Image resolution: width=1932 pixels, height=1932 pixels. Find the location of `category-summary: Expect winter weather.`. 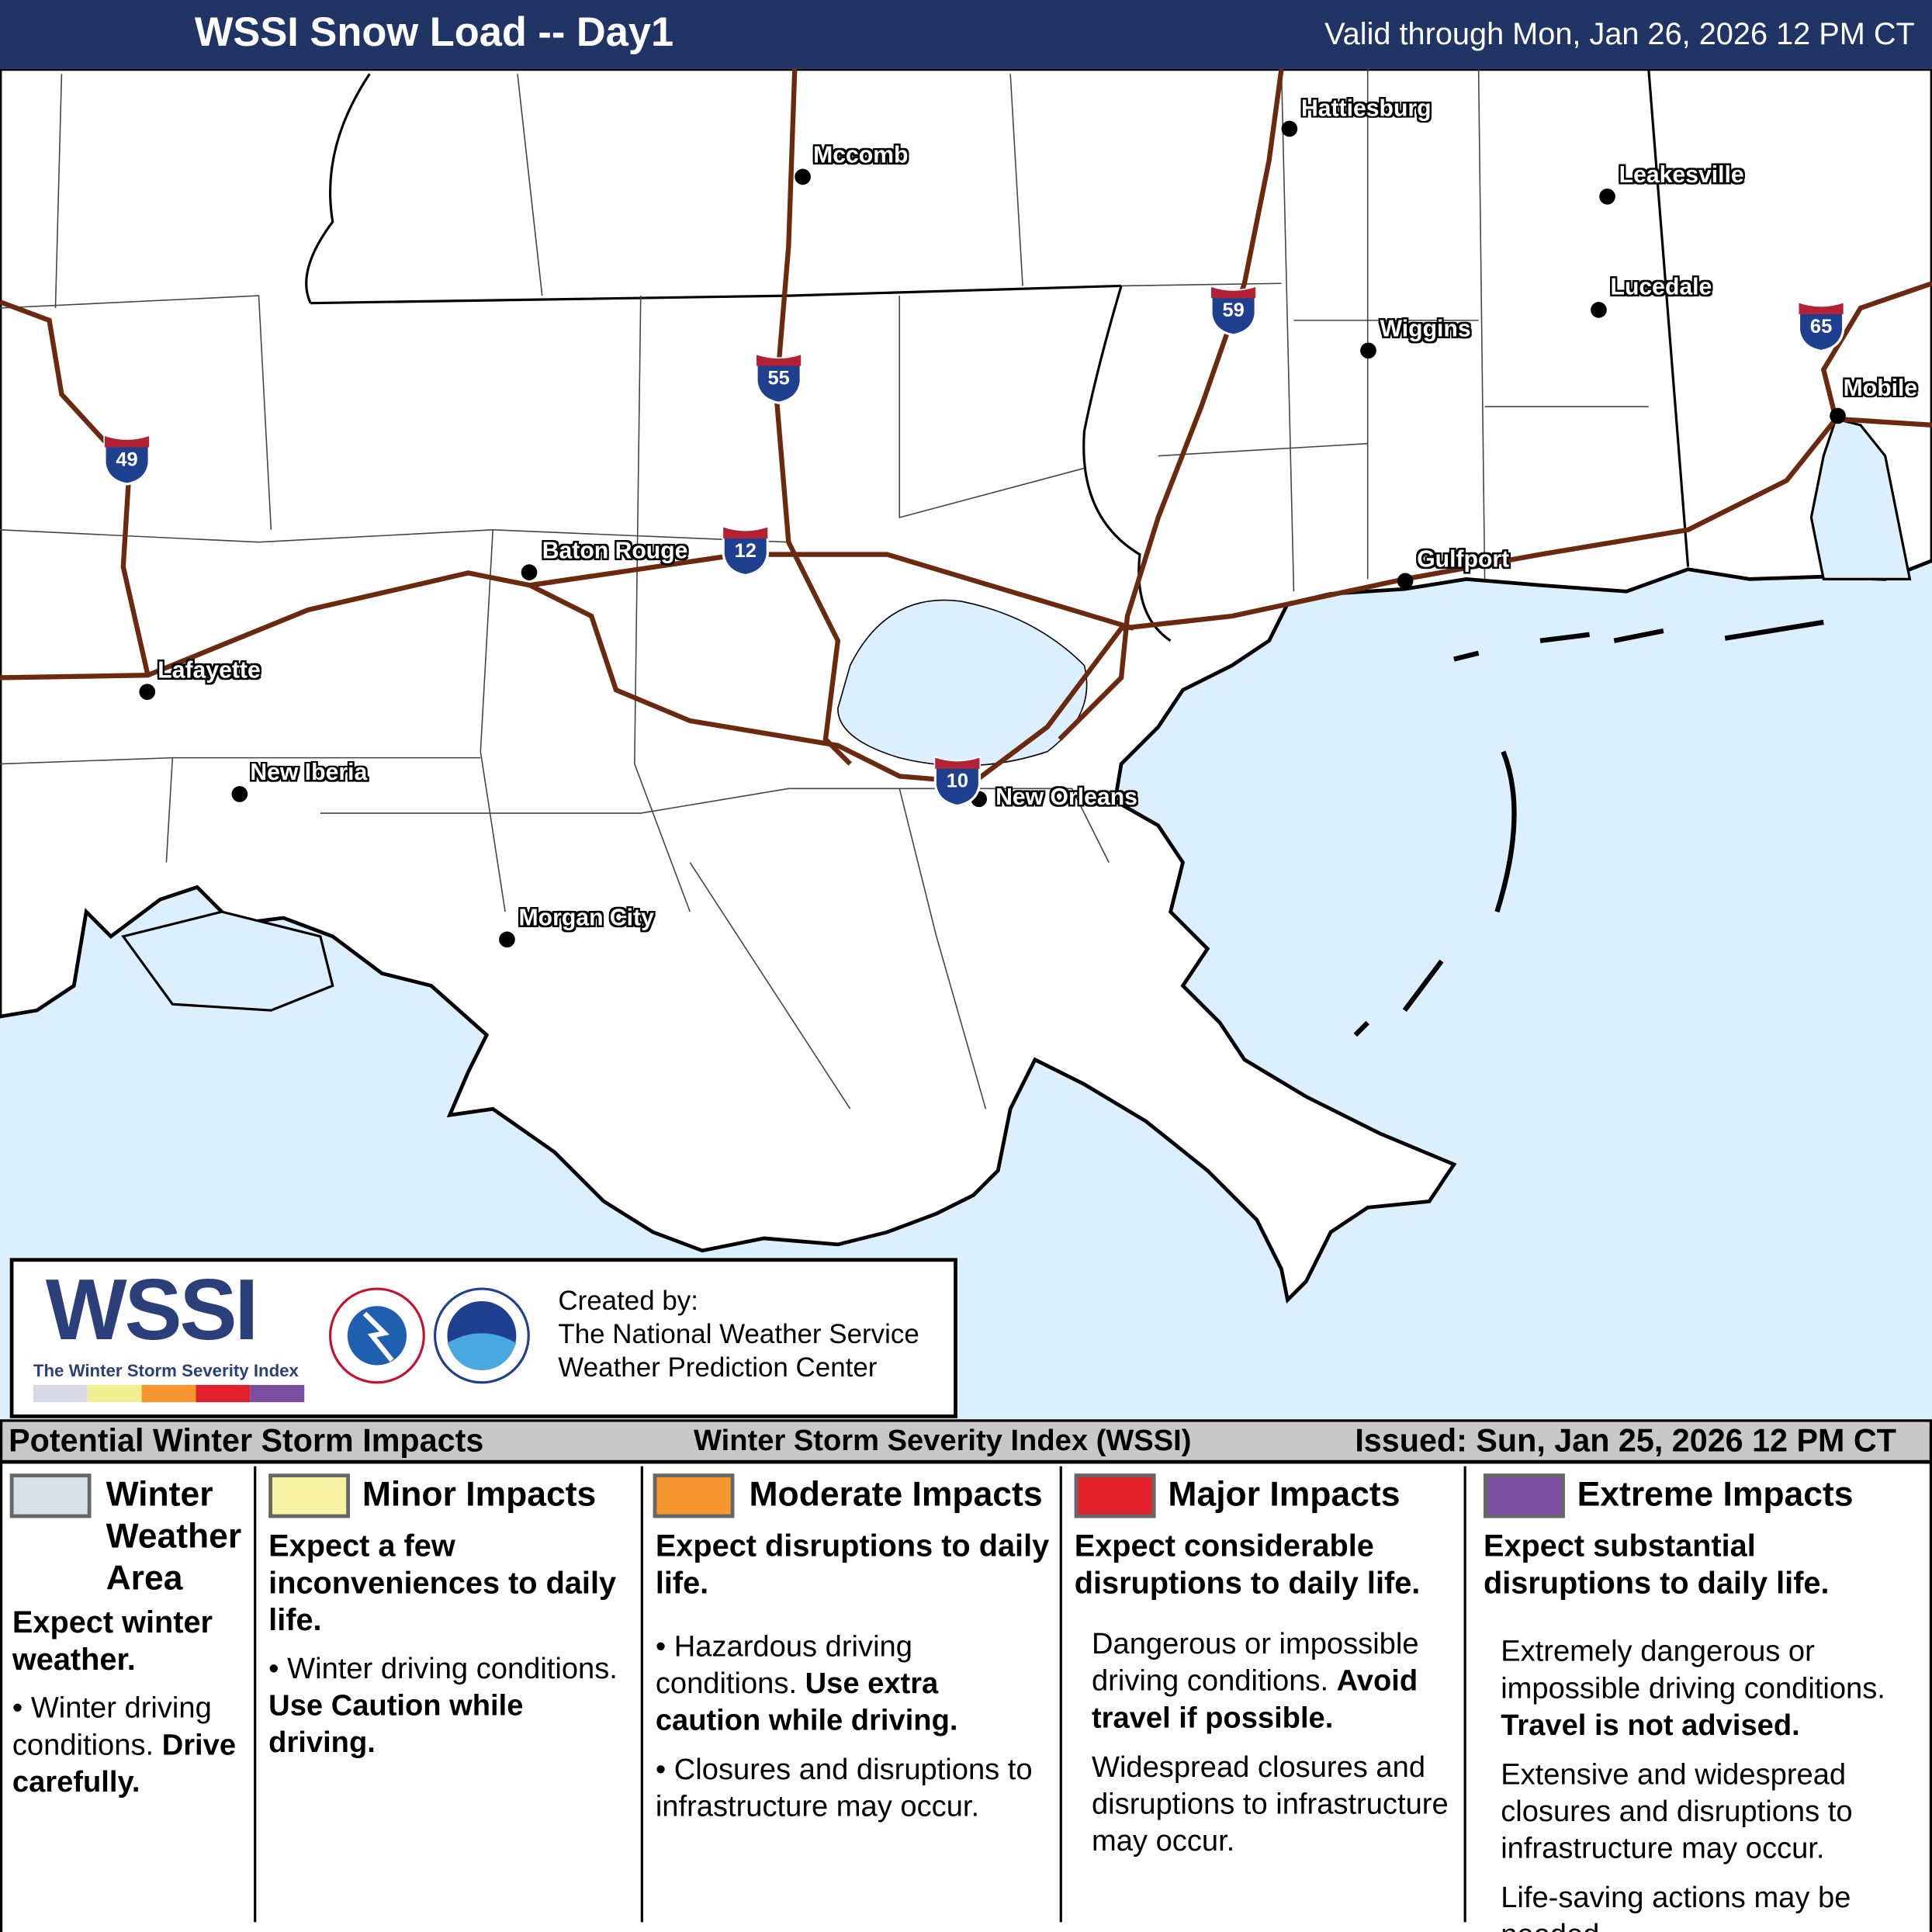

category-summary: Expect winter weather. is located at coordinates (112, 1641).